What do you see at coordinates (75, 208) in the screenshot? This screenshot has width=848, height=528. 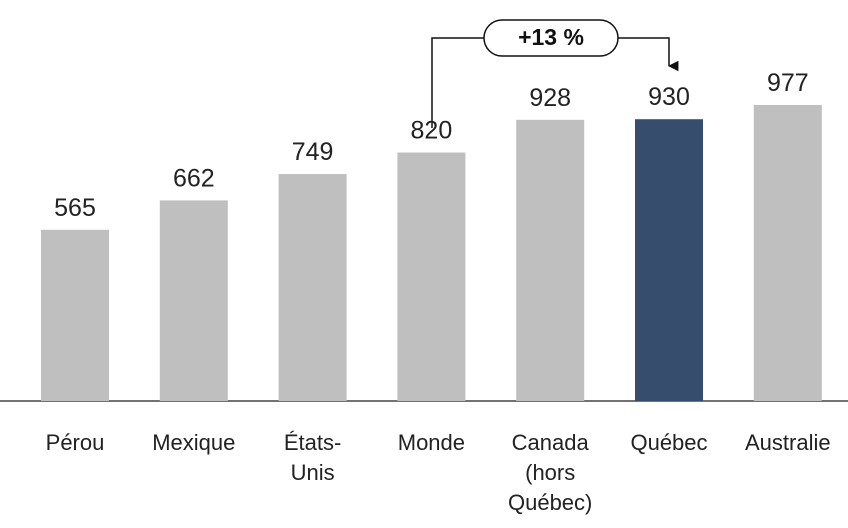 I see `value-label: 565` at bounding box center [75, 208].